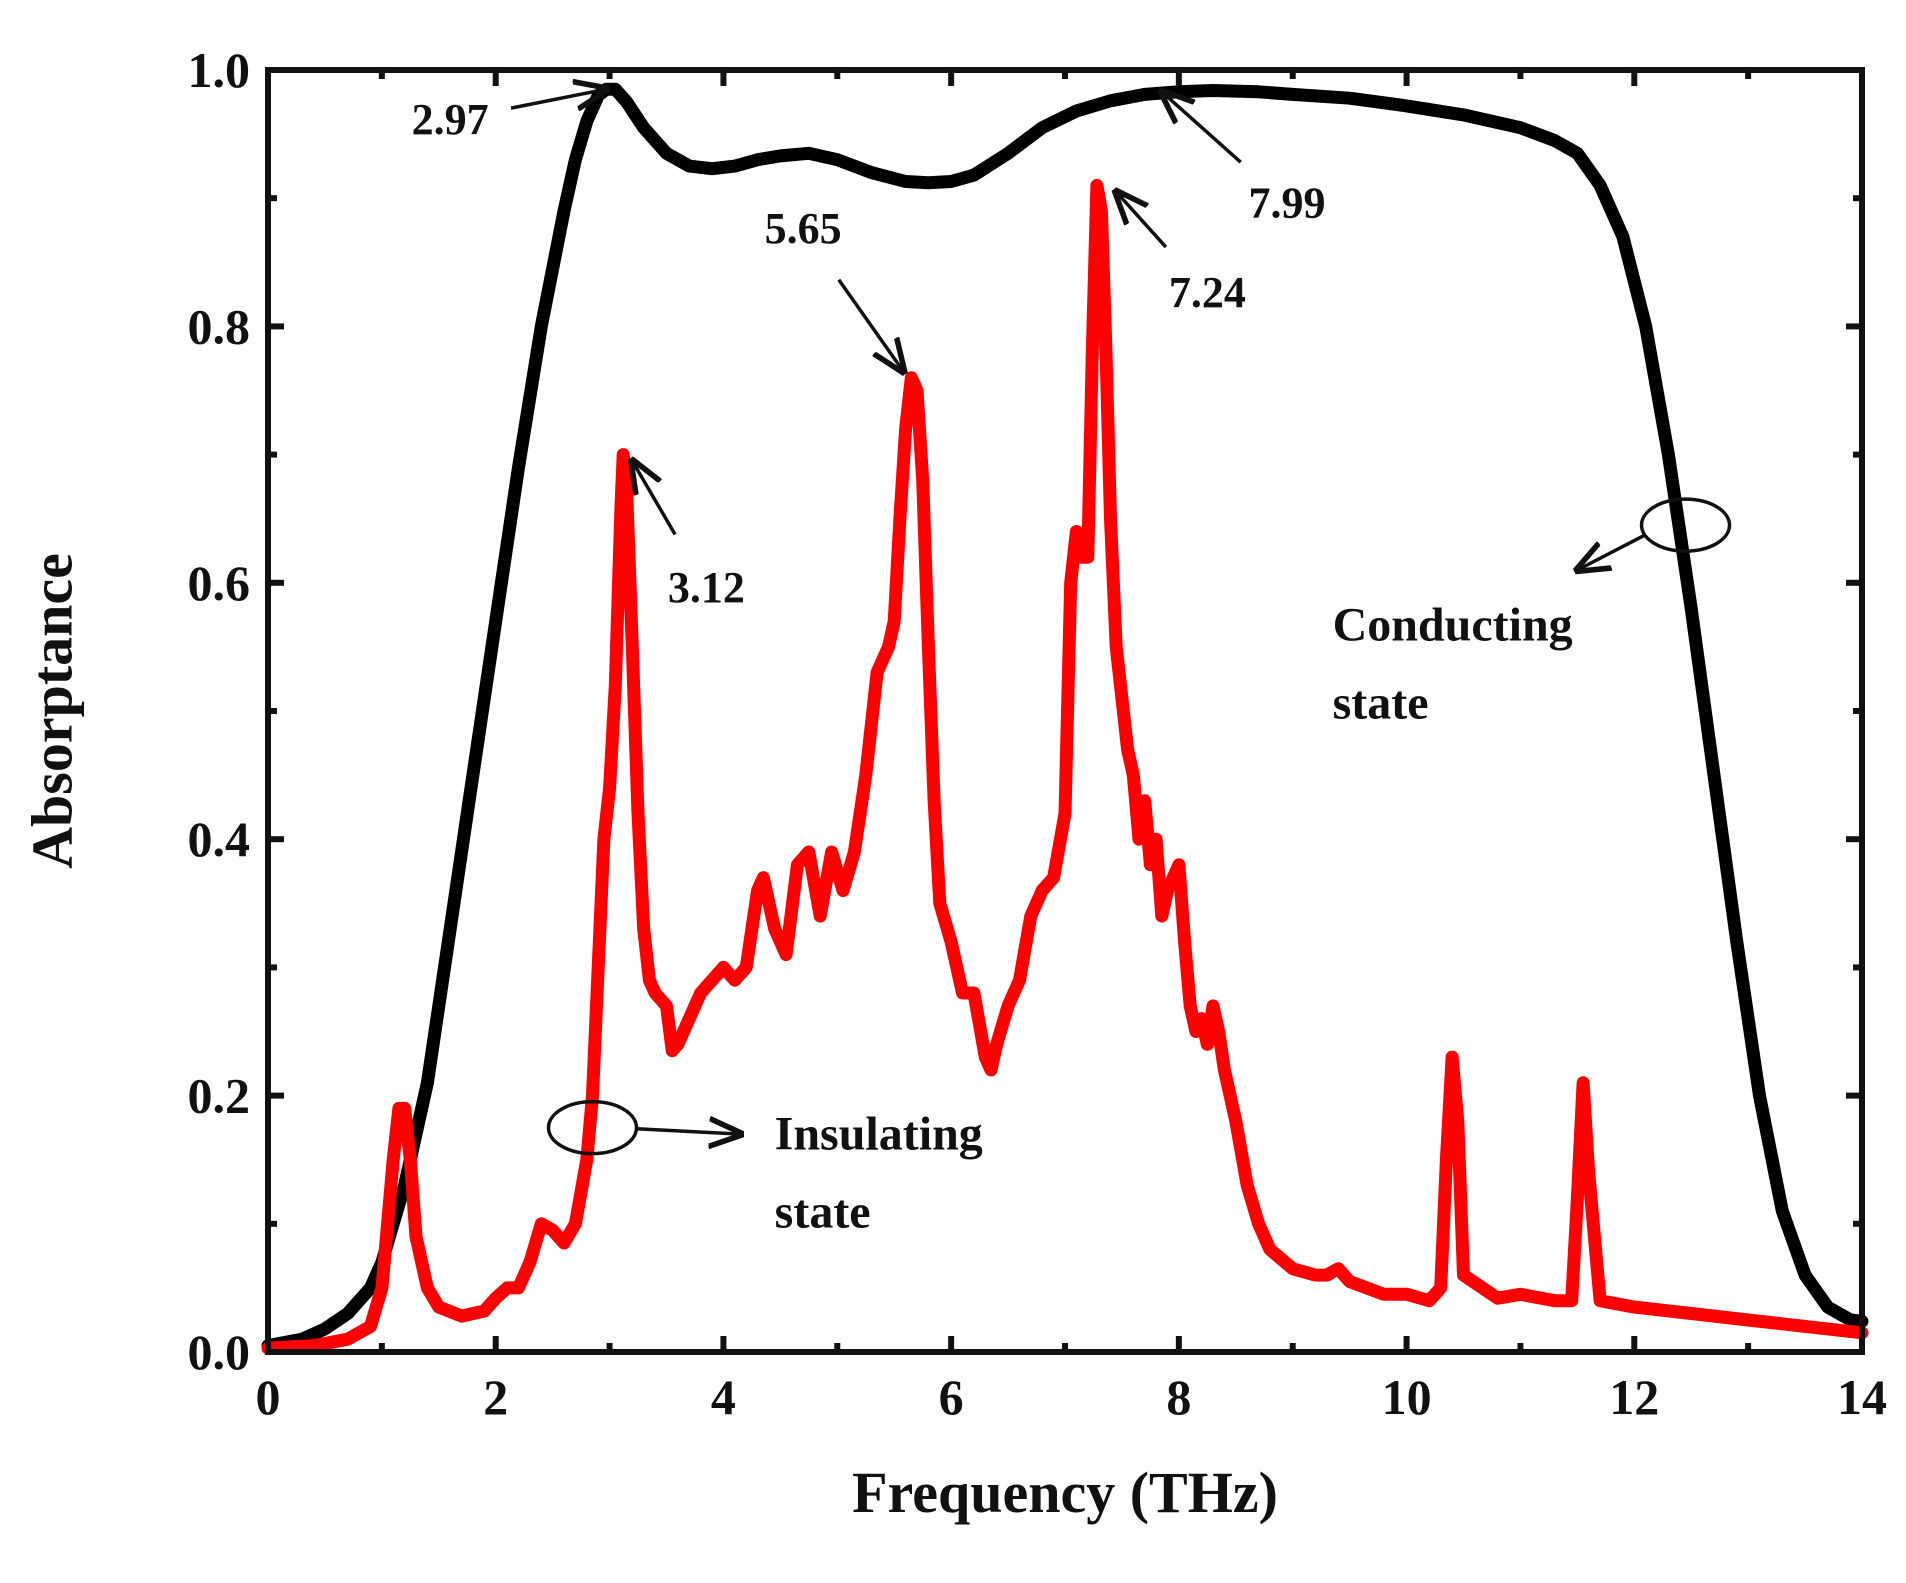 The image size is (1906, 1583). Describe the element at coordinates (51, 711) in the screenshot. I see `y-axis-title: Absorptance` at that location.